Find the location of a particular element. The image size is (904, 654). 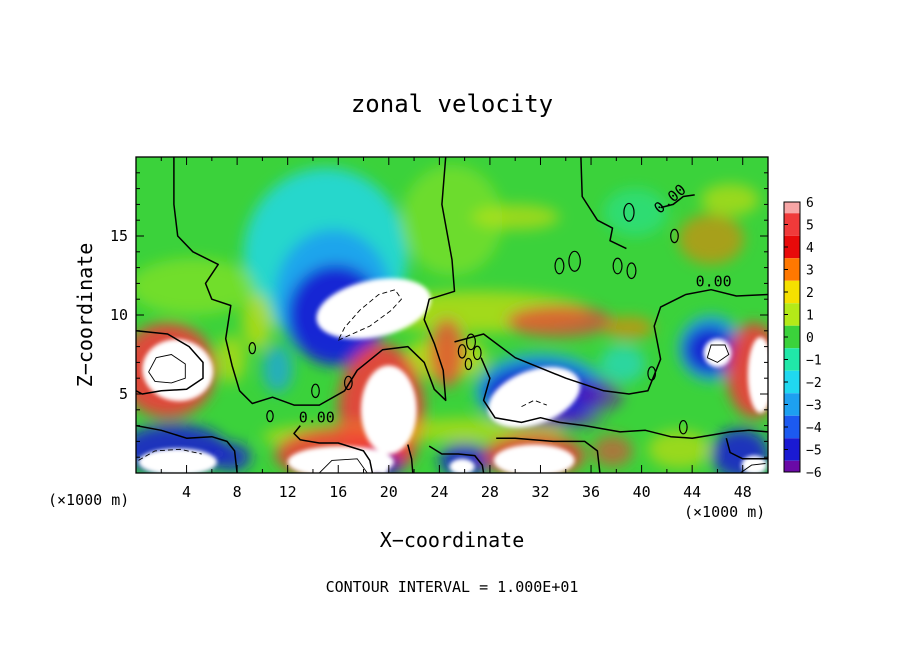

colorbar-label: 1 is located at coordinates (810, 316).